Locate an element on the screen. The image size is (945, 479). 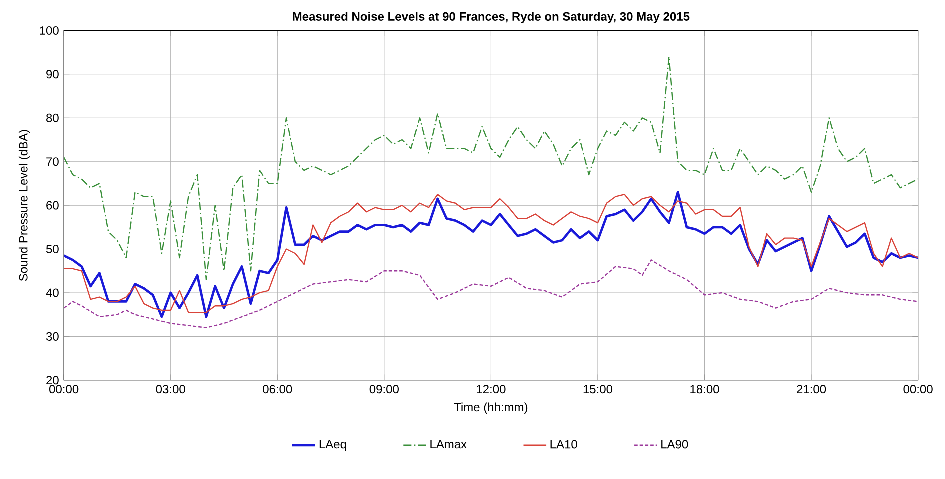
x-tick-label: 12:00 is located at coordinates (491, 389).